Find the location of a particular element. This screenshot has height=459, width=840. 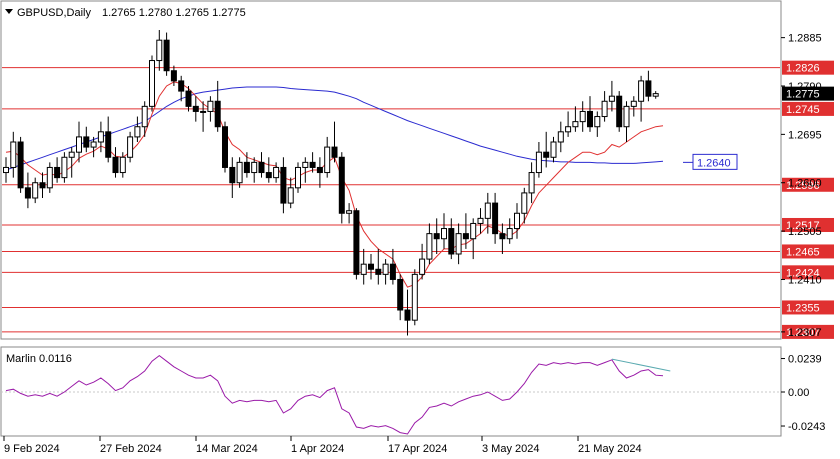

dropdown-triangle-icon is located at coordinates (9, 11).